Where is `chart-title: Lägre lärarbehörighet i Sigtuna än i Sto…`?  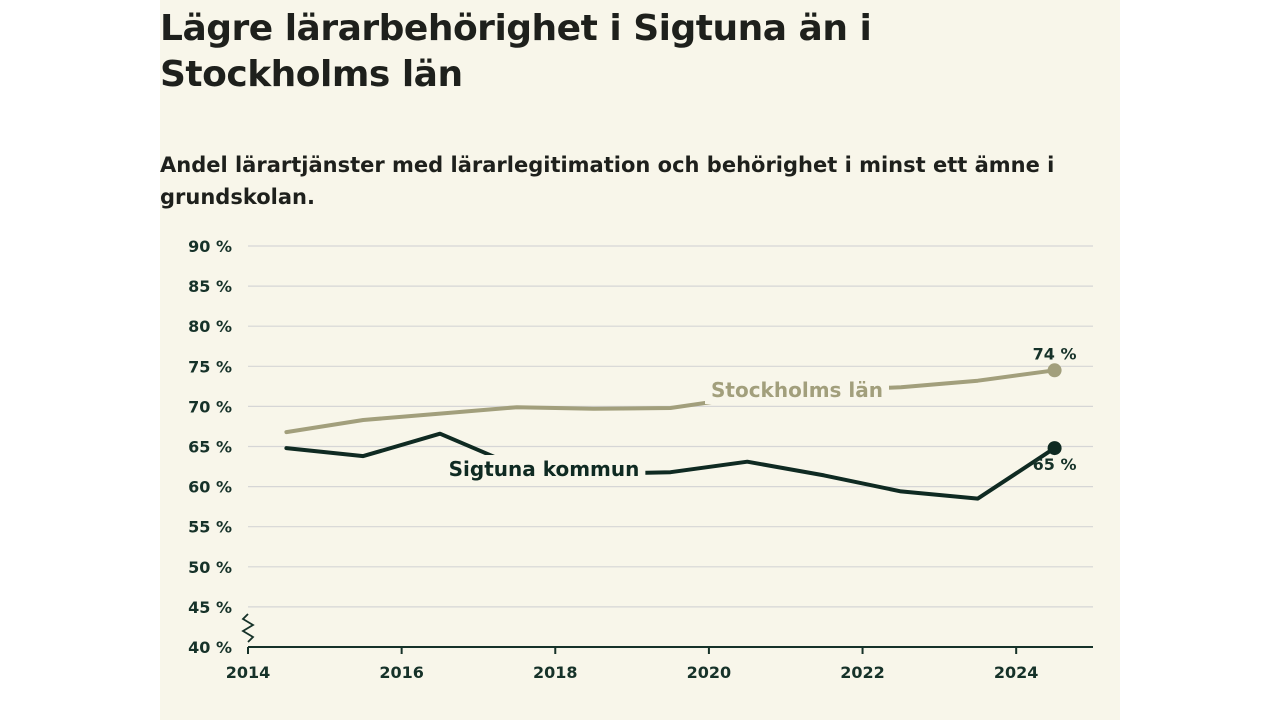
chart-title: Lägre lärarbehörighet i Sigtuna än i Sto… is located at coordinates (516, 51).